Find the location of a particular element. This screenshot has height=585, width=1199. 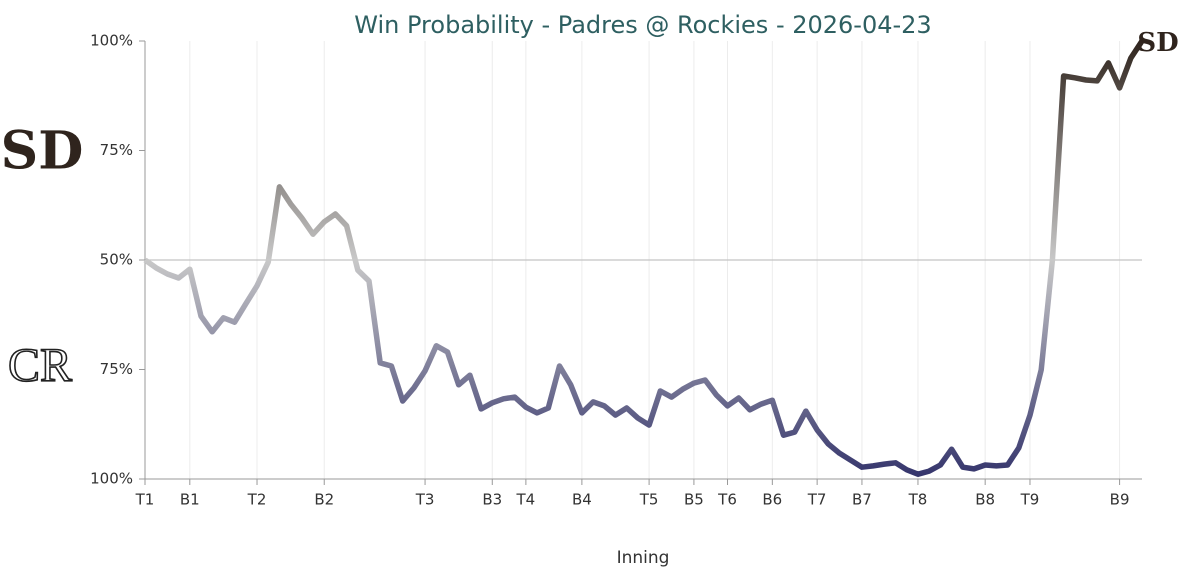

x-tick-label: T9 is located at coordinates (1030, 500).